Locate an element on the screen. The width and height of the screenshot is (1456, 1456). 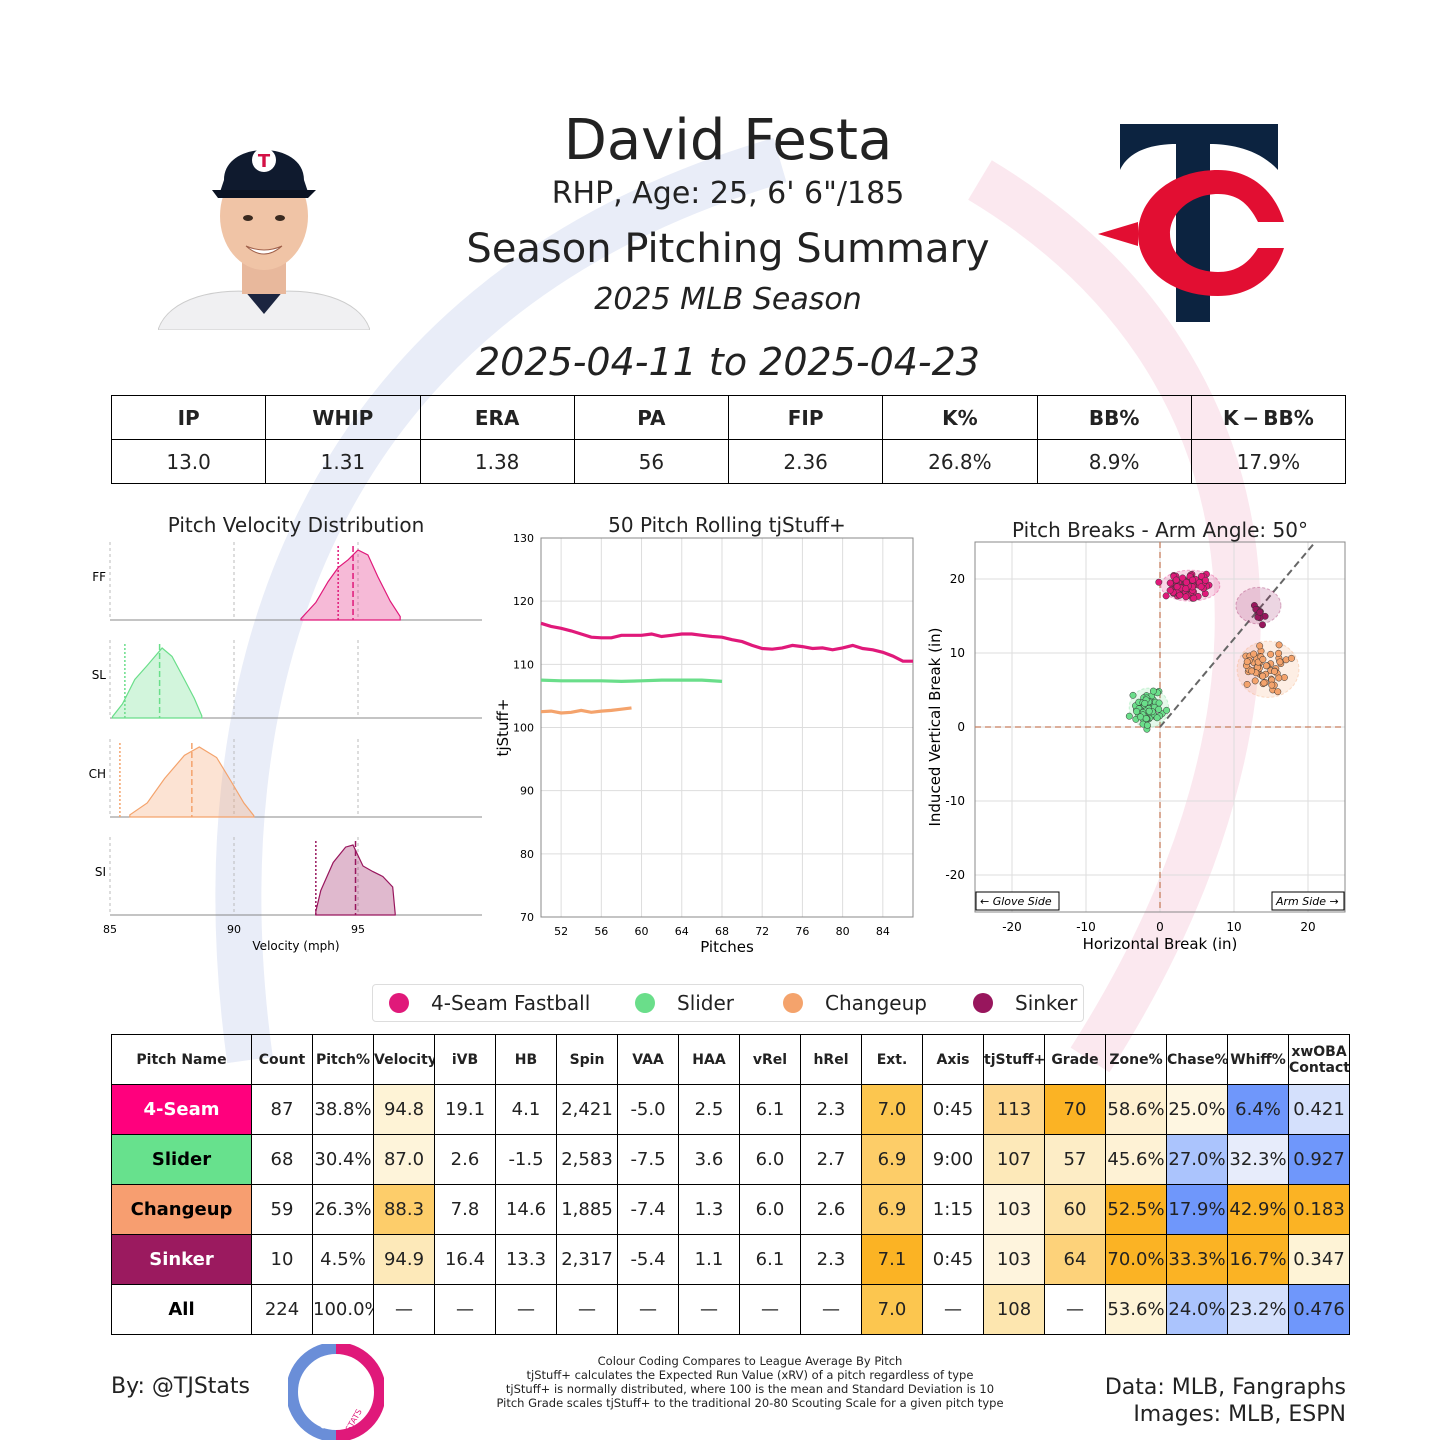
table-cell: 17.9% is located at coordinates (1197, 1209).